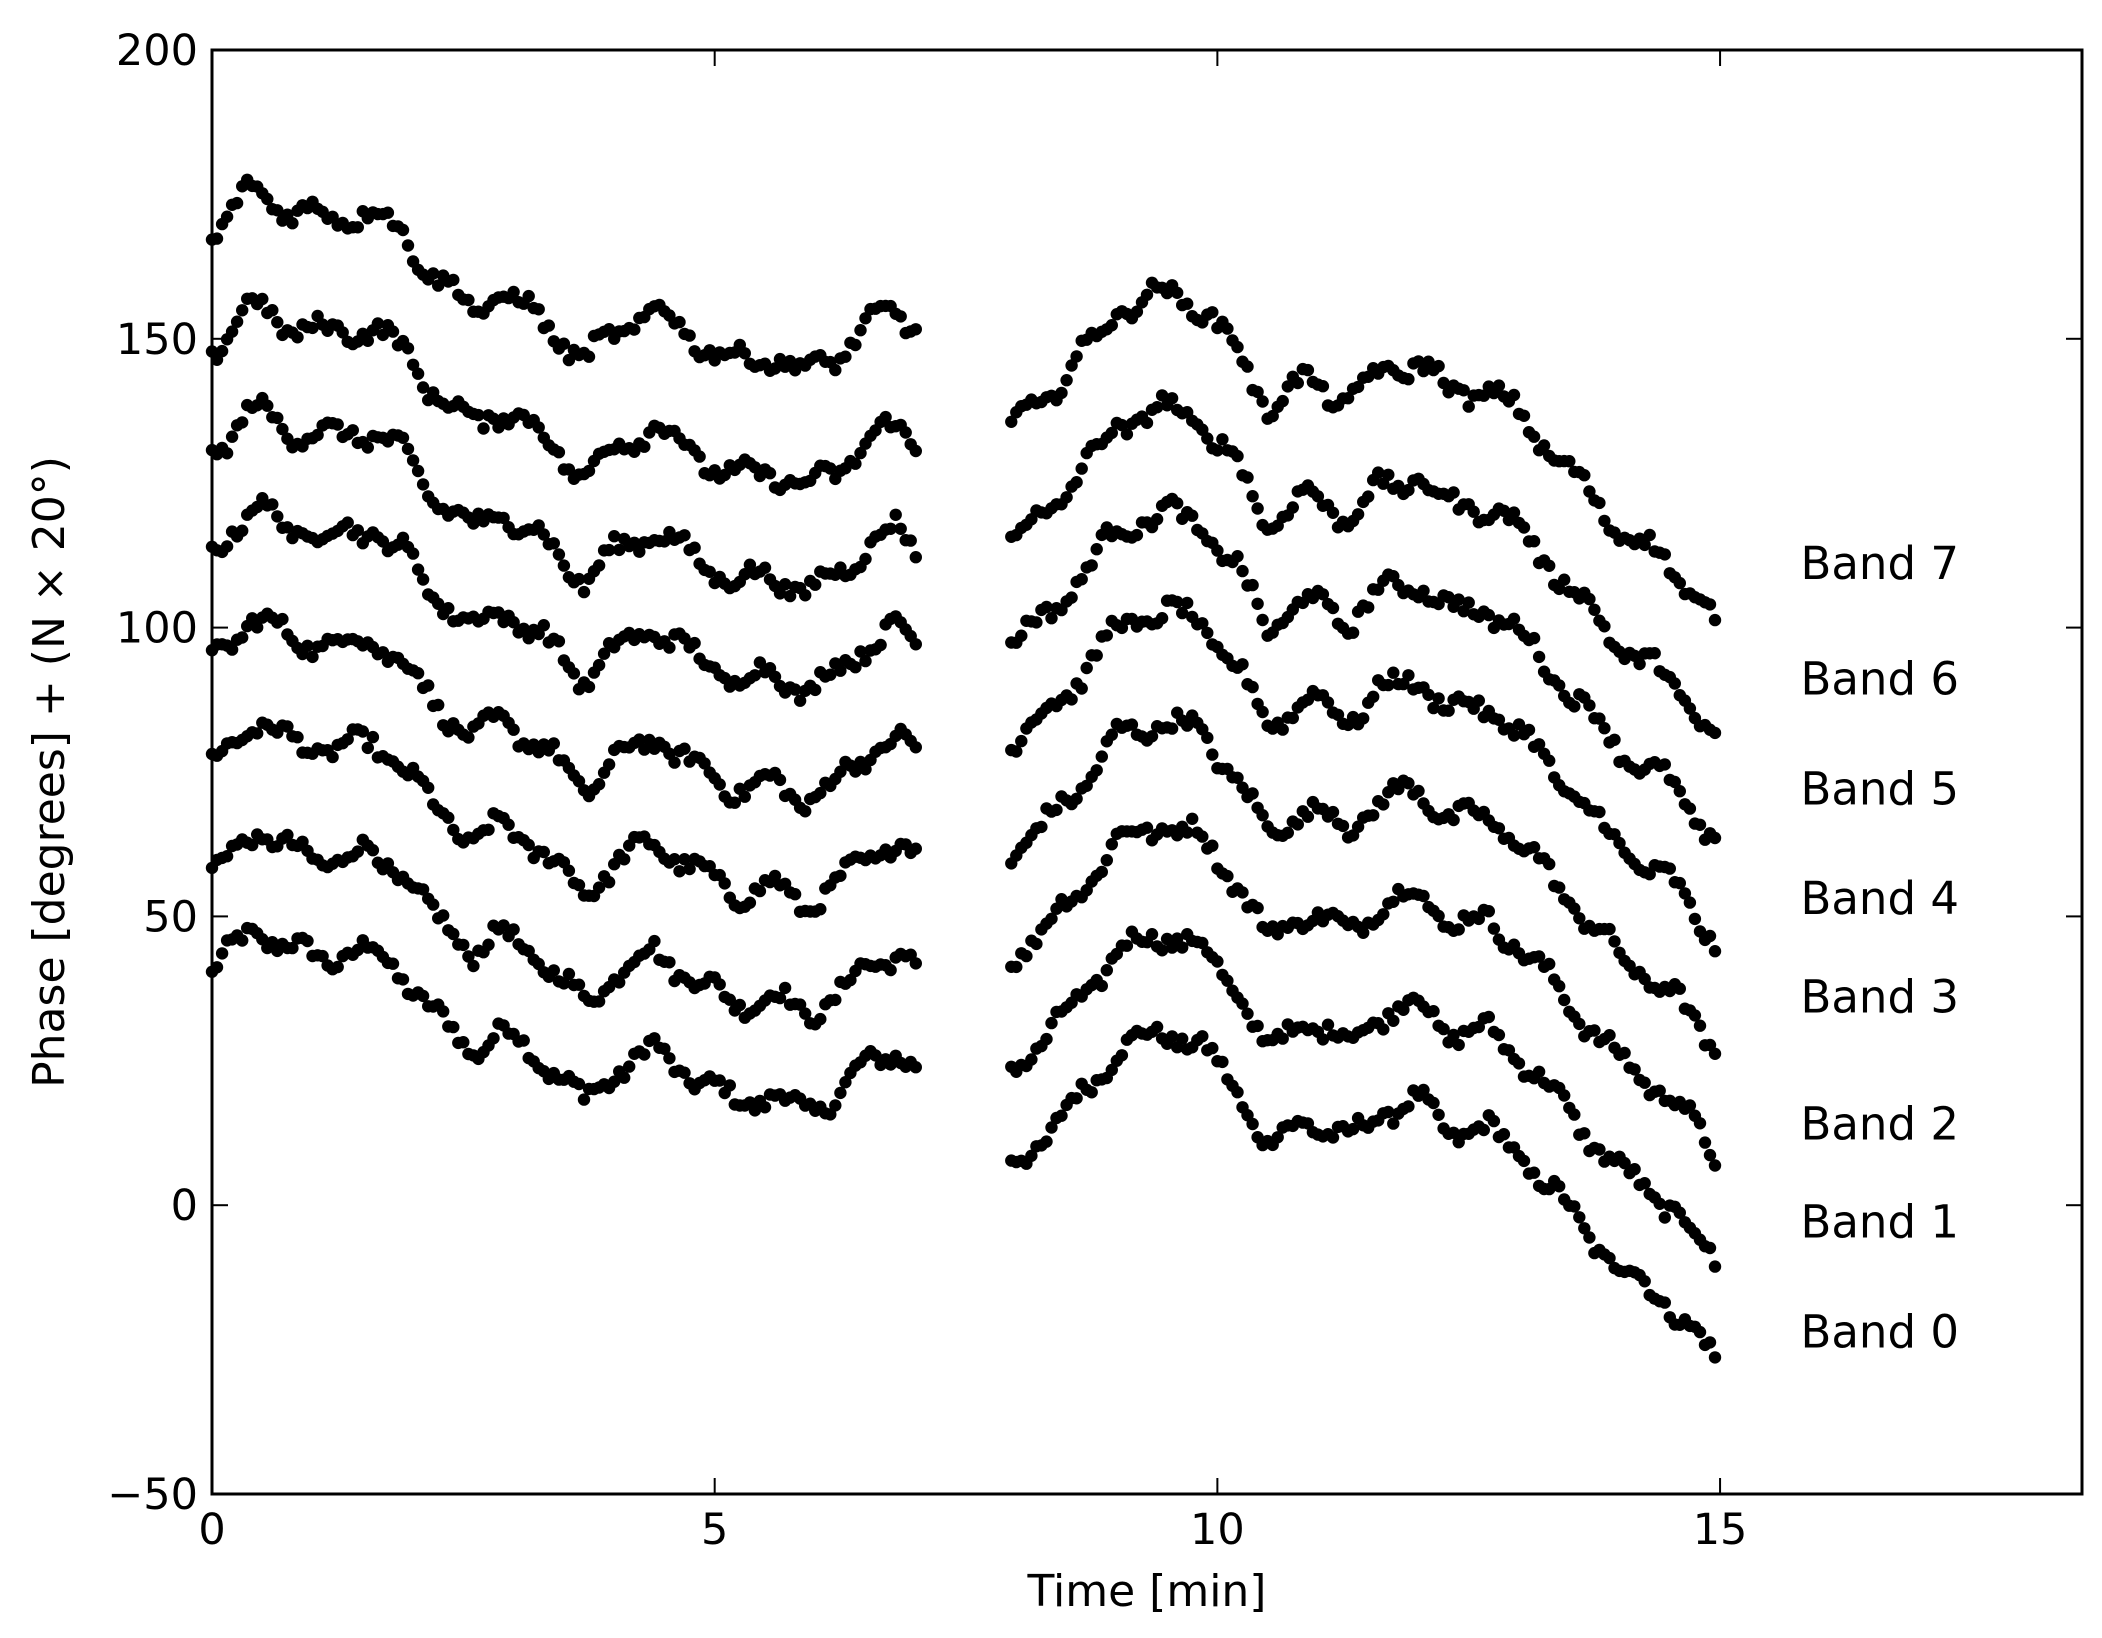  I want to click on band-label-3: Band 4, so click(1879, 898).